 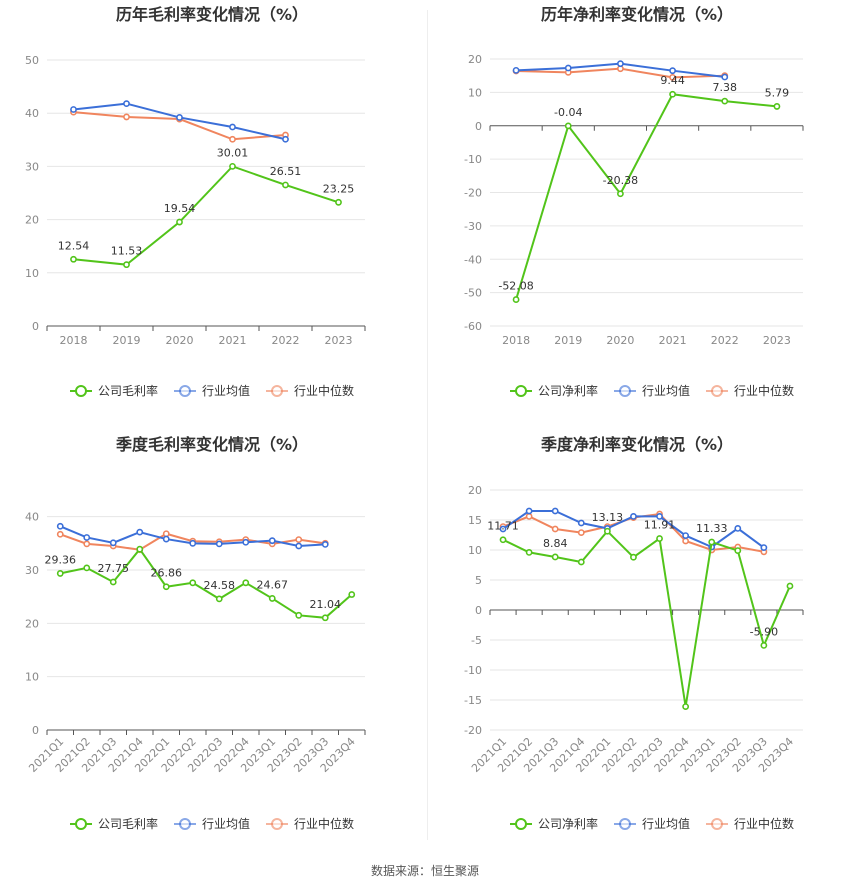 I want to click on data-label: 21.04, so click(x=326, y=604).